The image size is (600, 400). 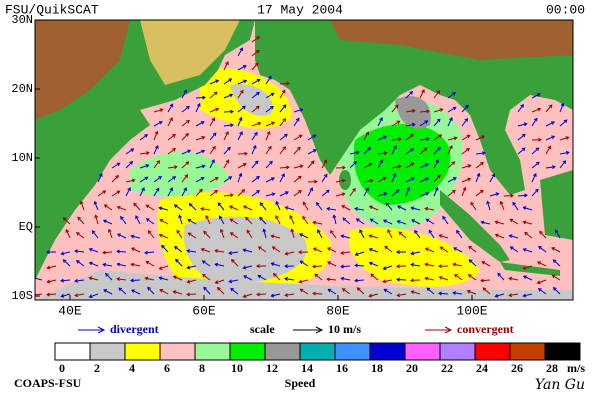 I want to click on colorbar-tick: 14, so click(x=307, y=368).